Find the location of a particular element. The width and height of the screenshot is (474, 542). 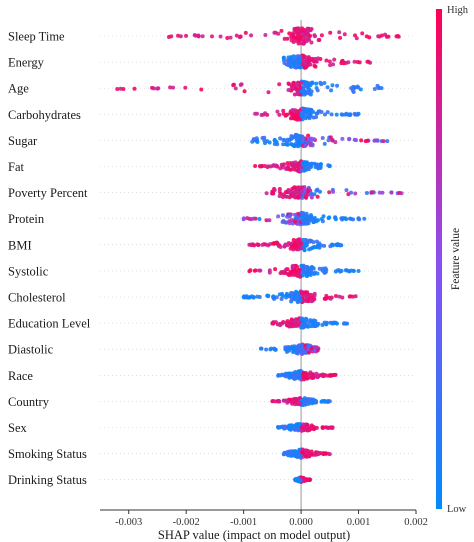

x-axis: -0.003 -0.002 -0.001 0.000 0.001 0.002 is located at coordinates (264, 518).